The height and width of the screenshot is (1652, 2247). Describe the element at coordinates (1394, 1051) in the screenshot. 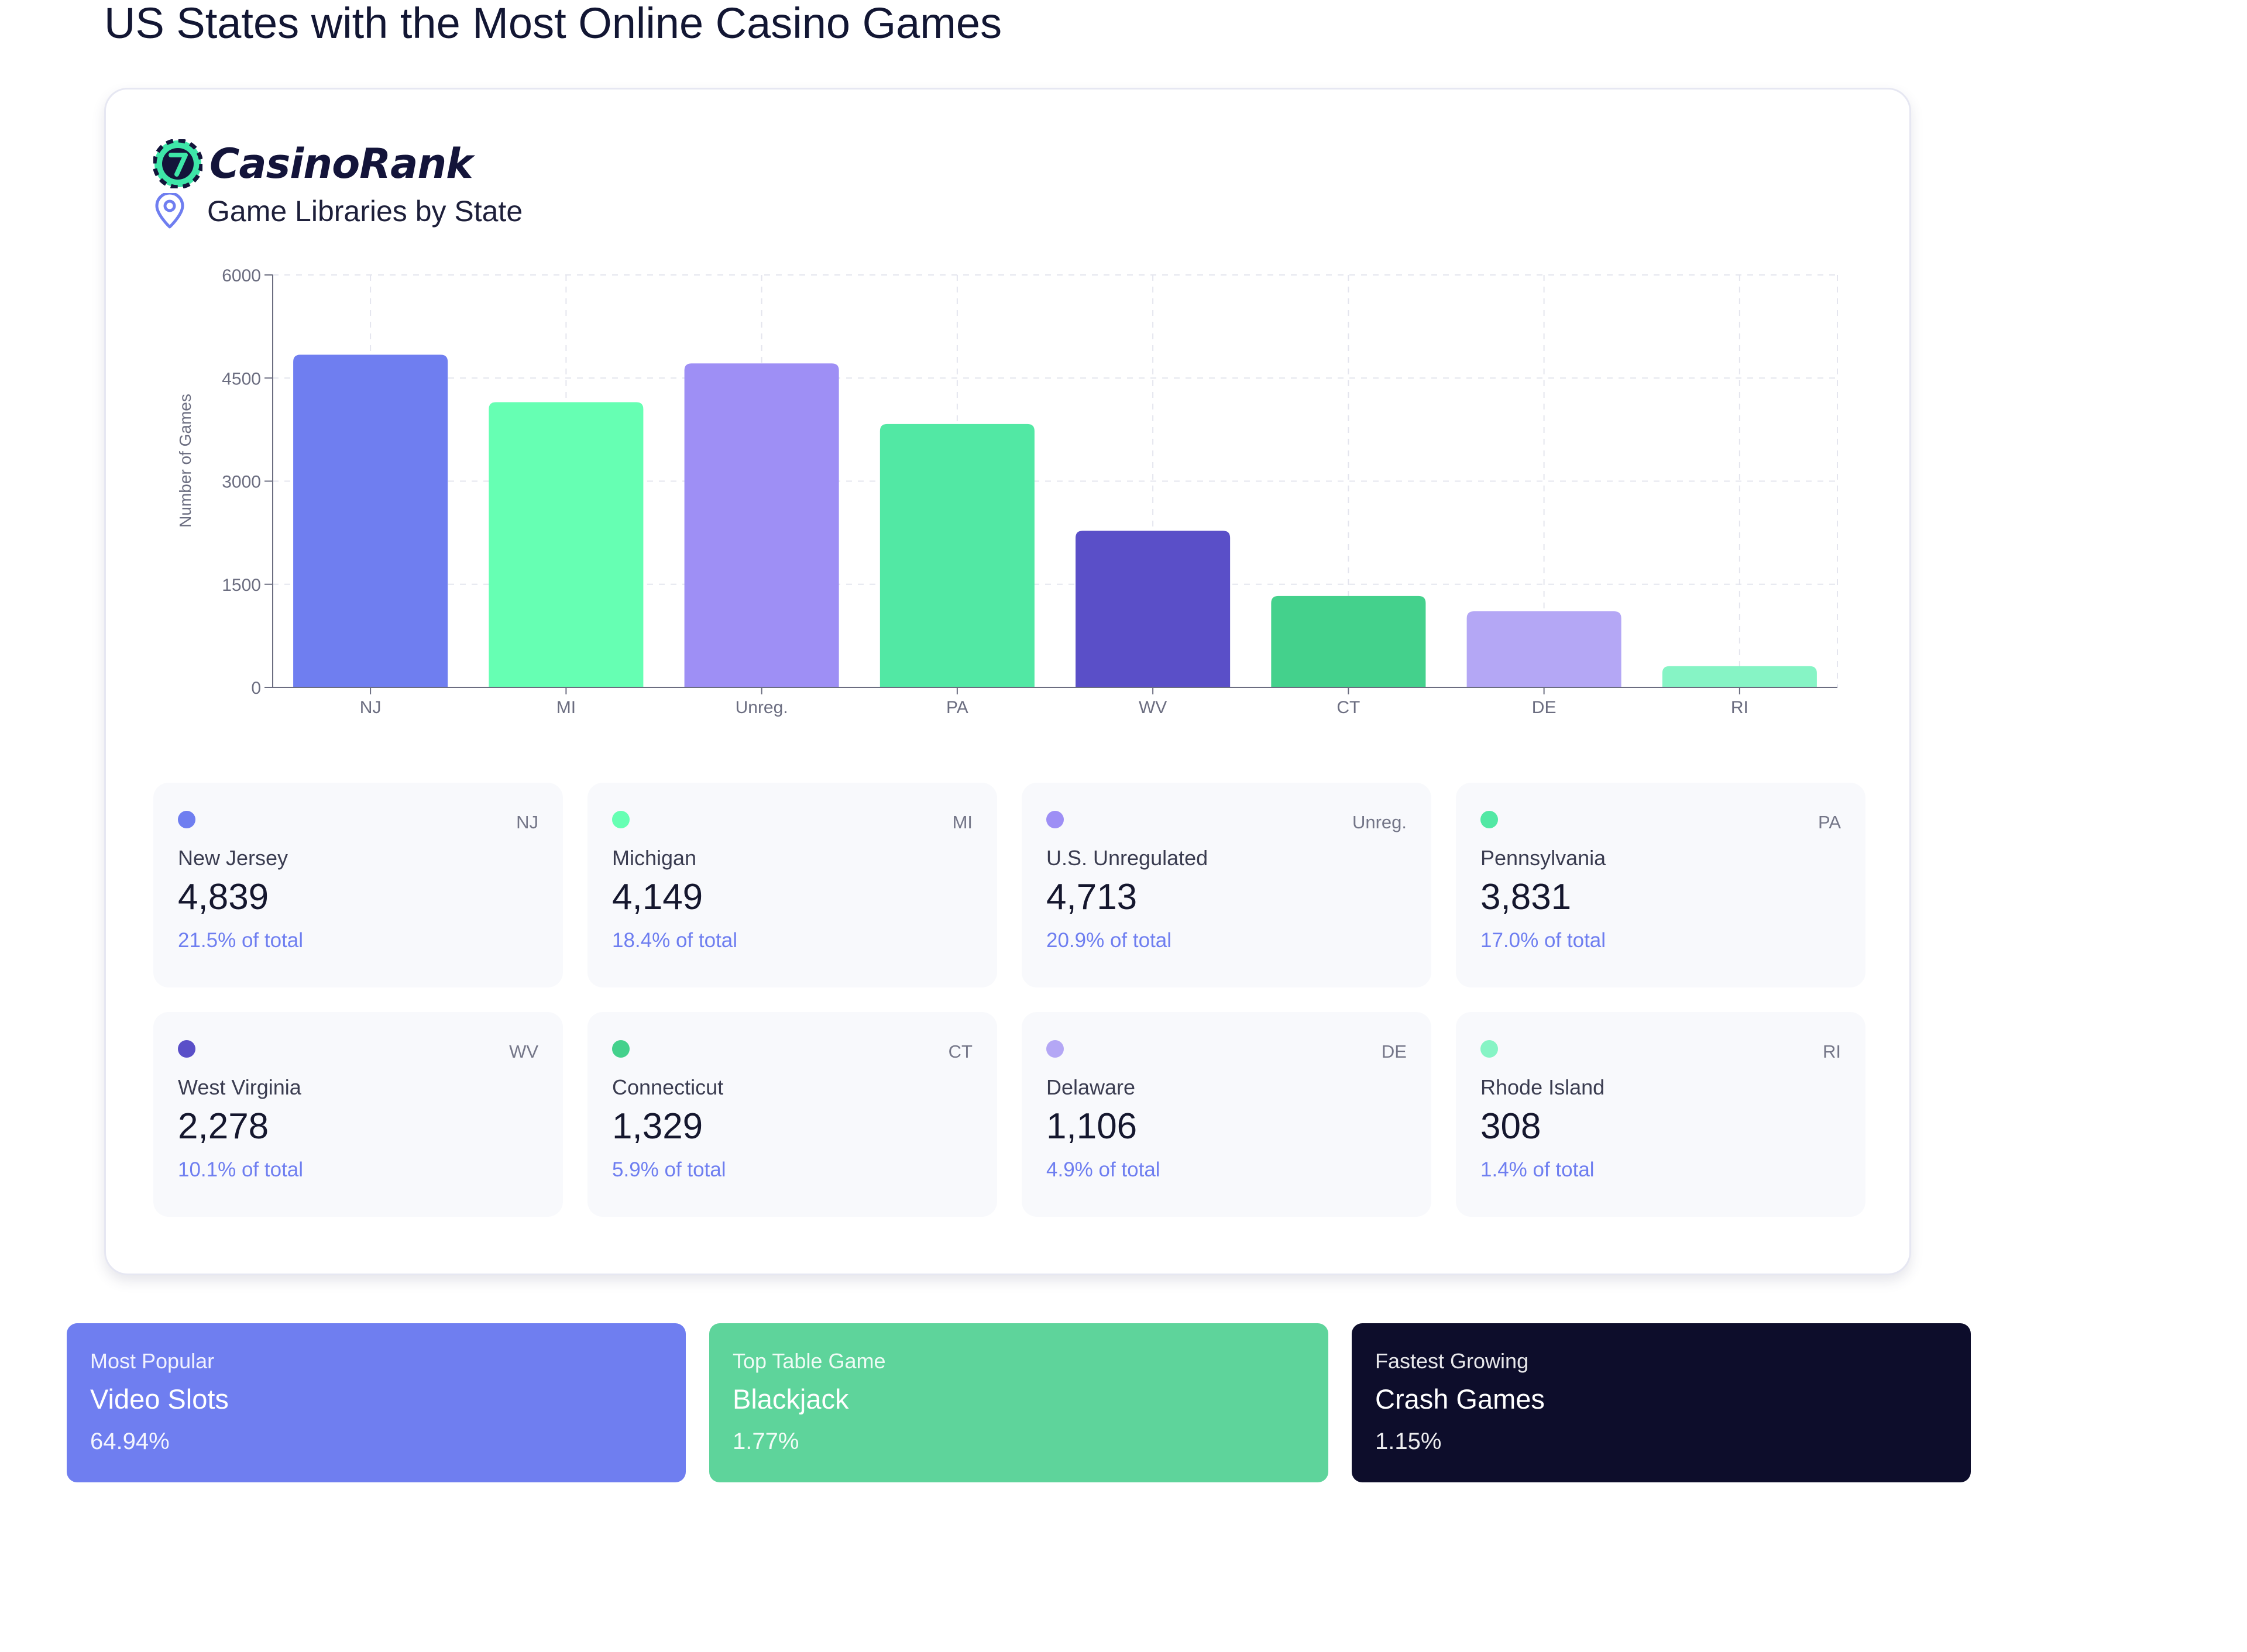

I see `state-abbr: DE` at that location.